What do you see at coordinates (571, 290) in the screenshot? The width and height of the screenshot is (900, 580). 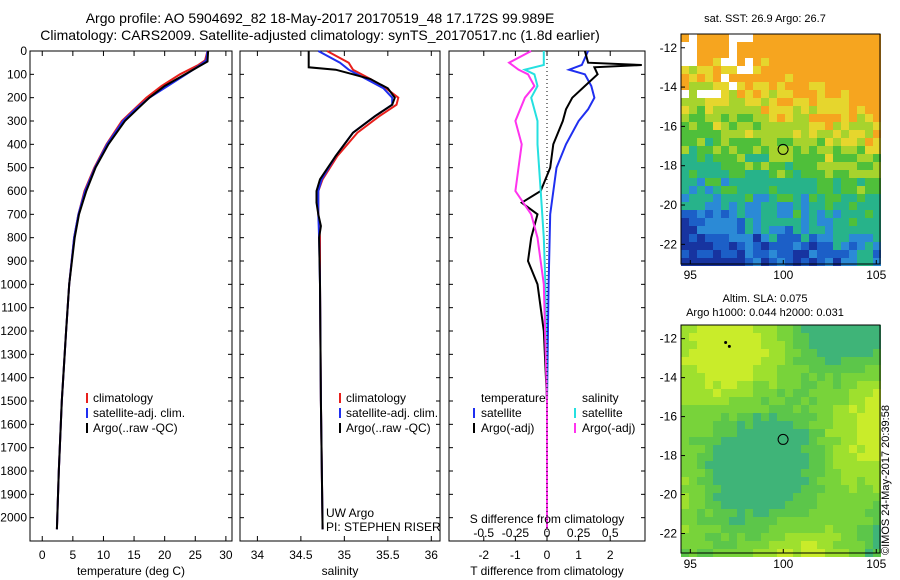 I see `series-line-differences-t-satellite` at bounding box center [571, 290].